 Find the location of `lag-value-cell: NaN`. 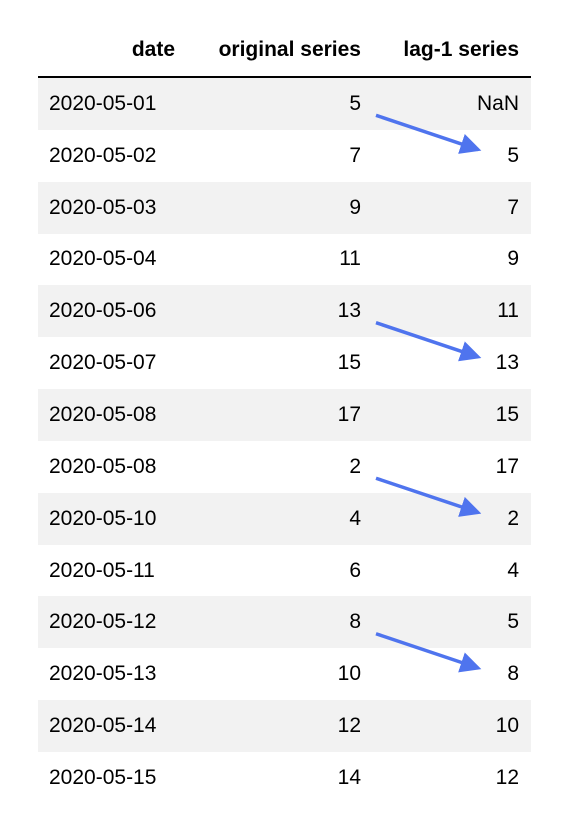

lag-value-cell: NaN is located at coordinates (497, 103).